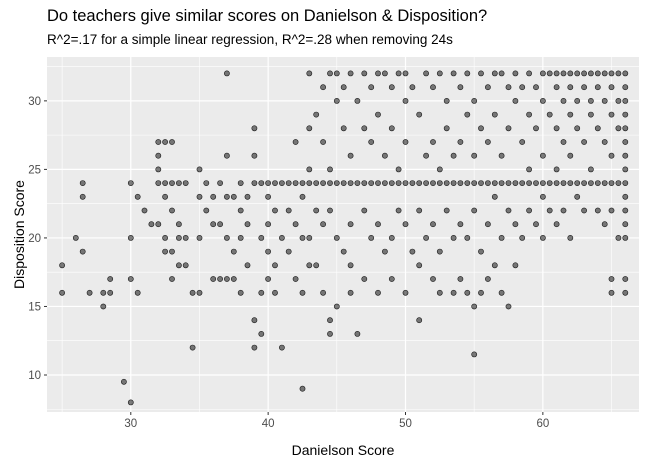  I want to click on y-tick-label: 10, so click(34, 376).